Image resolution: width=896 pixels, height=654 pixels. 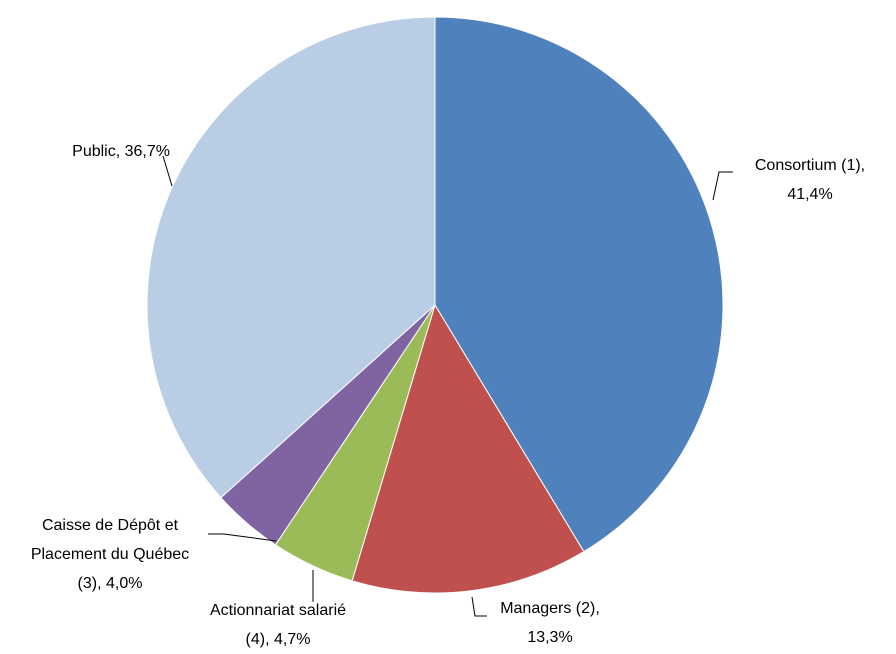 I want to click on category-label: Managers (2),, so click(x=550, y=608).